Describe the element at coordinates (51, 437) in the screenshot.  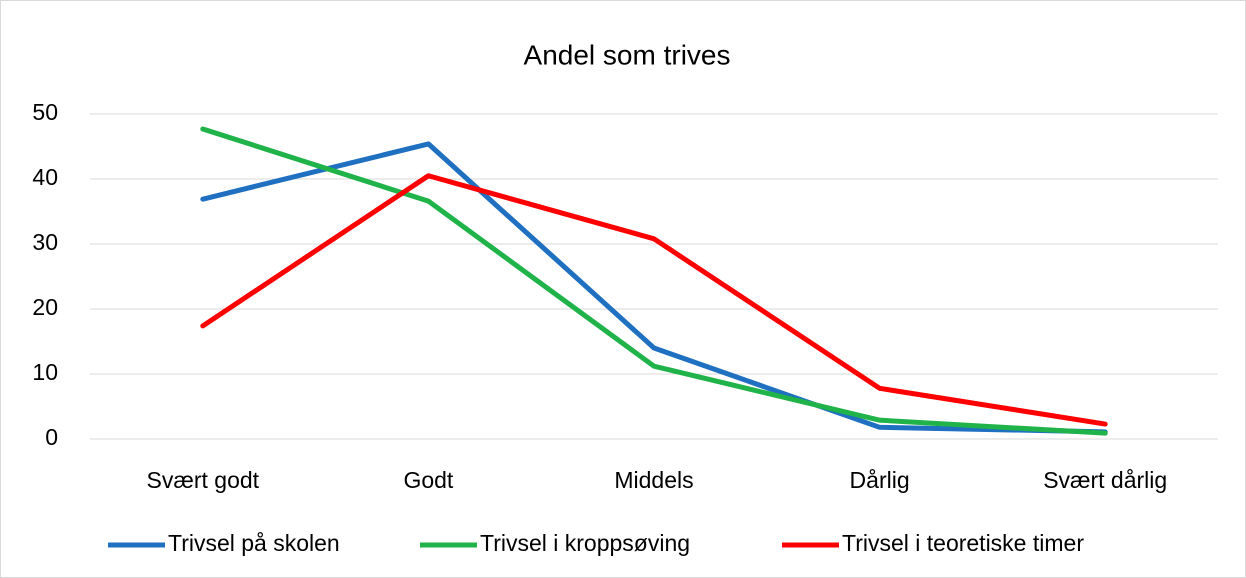
I see `y-tick-label: 0` at that location.